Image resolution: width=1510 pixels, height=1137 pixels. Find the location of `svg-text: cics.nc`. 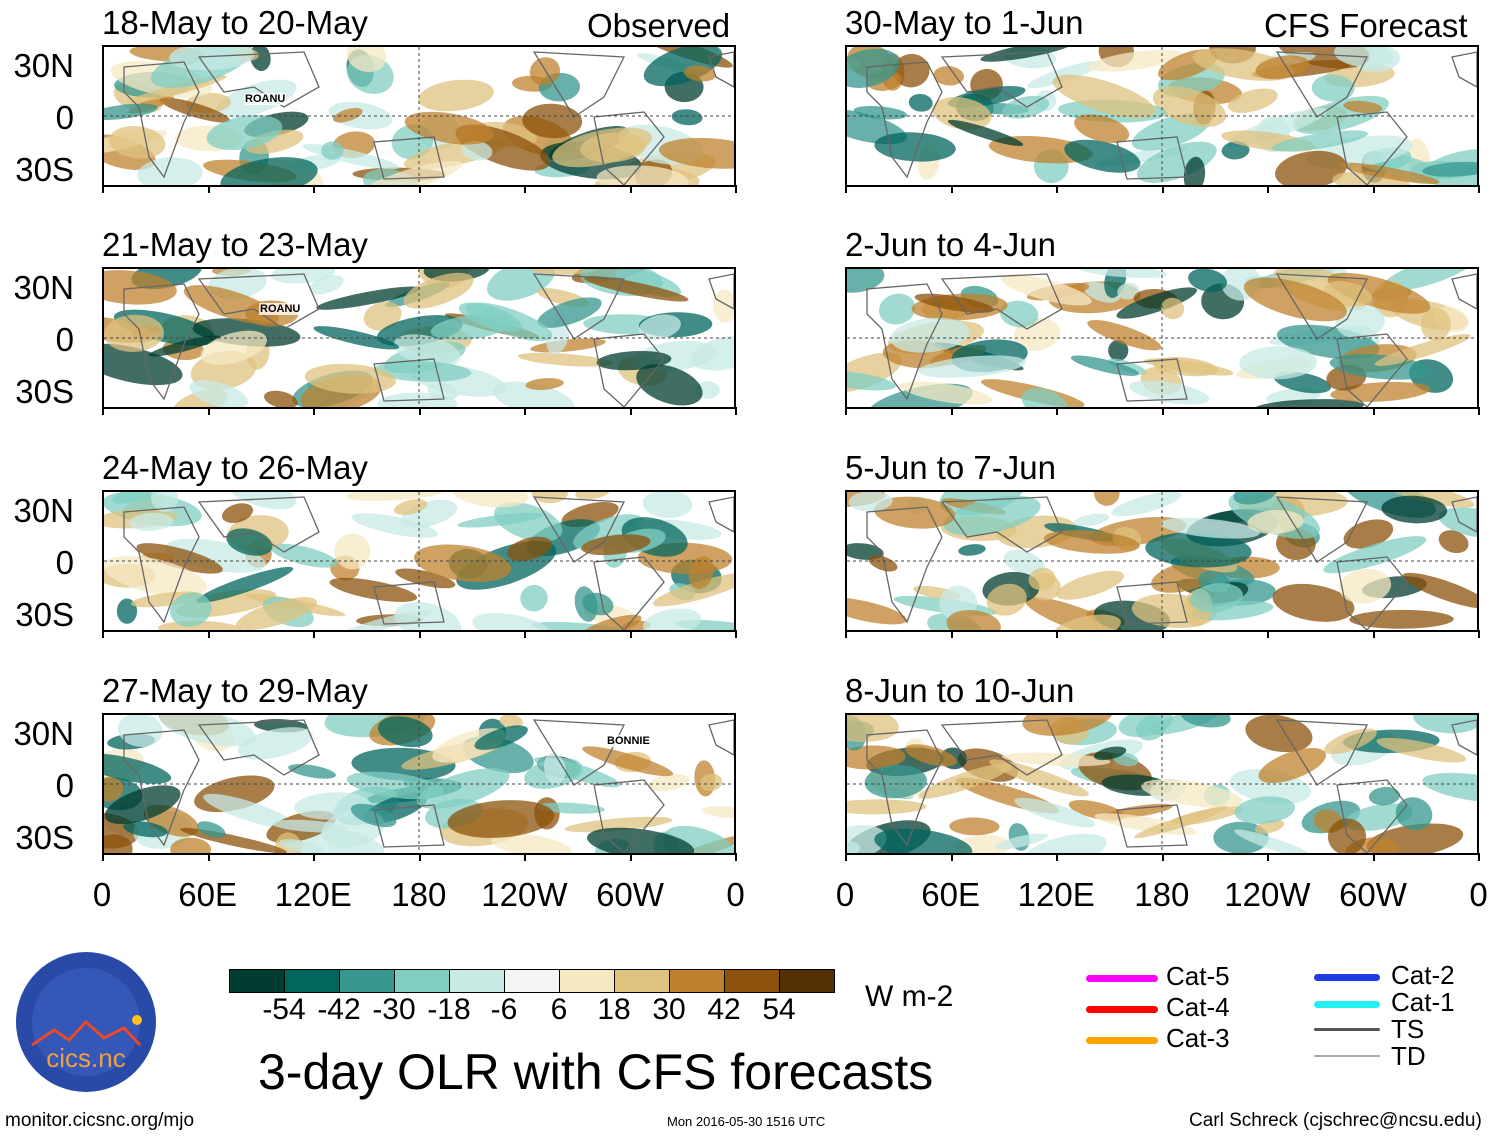

svg-text: cics.nc is located at coordinates (85, 1058).